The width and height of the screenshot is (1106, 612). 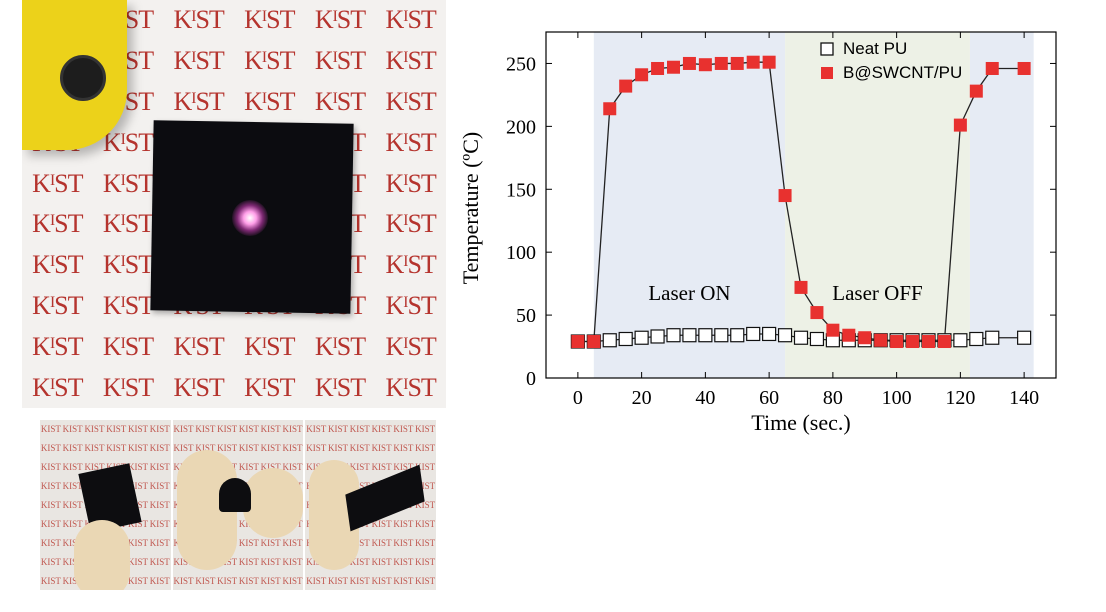 What do you see at coordinates (578, 398) in the screenshot?
I see `x-tick-label: 0` at bounding box center [578, 398].